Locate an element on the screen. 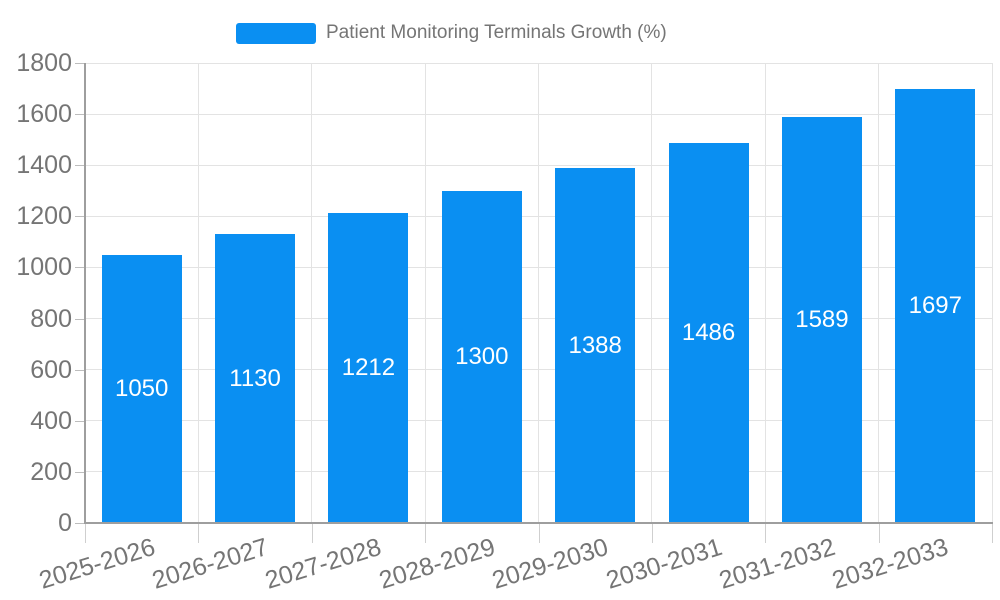  y-axis-tick-label: 800 is located at coordinates (51, 318).